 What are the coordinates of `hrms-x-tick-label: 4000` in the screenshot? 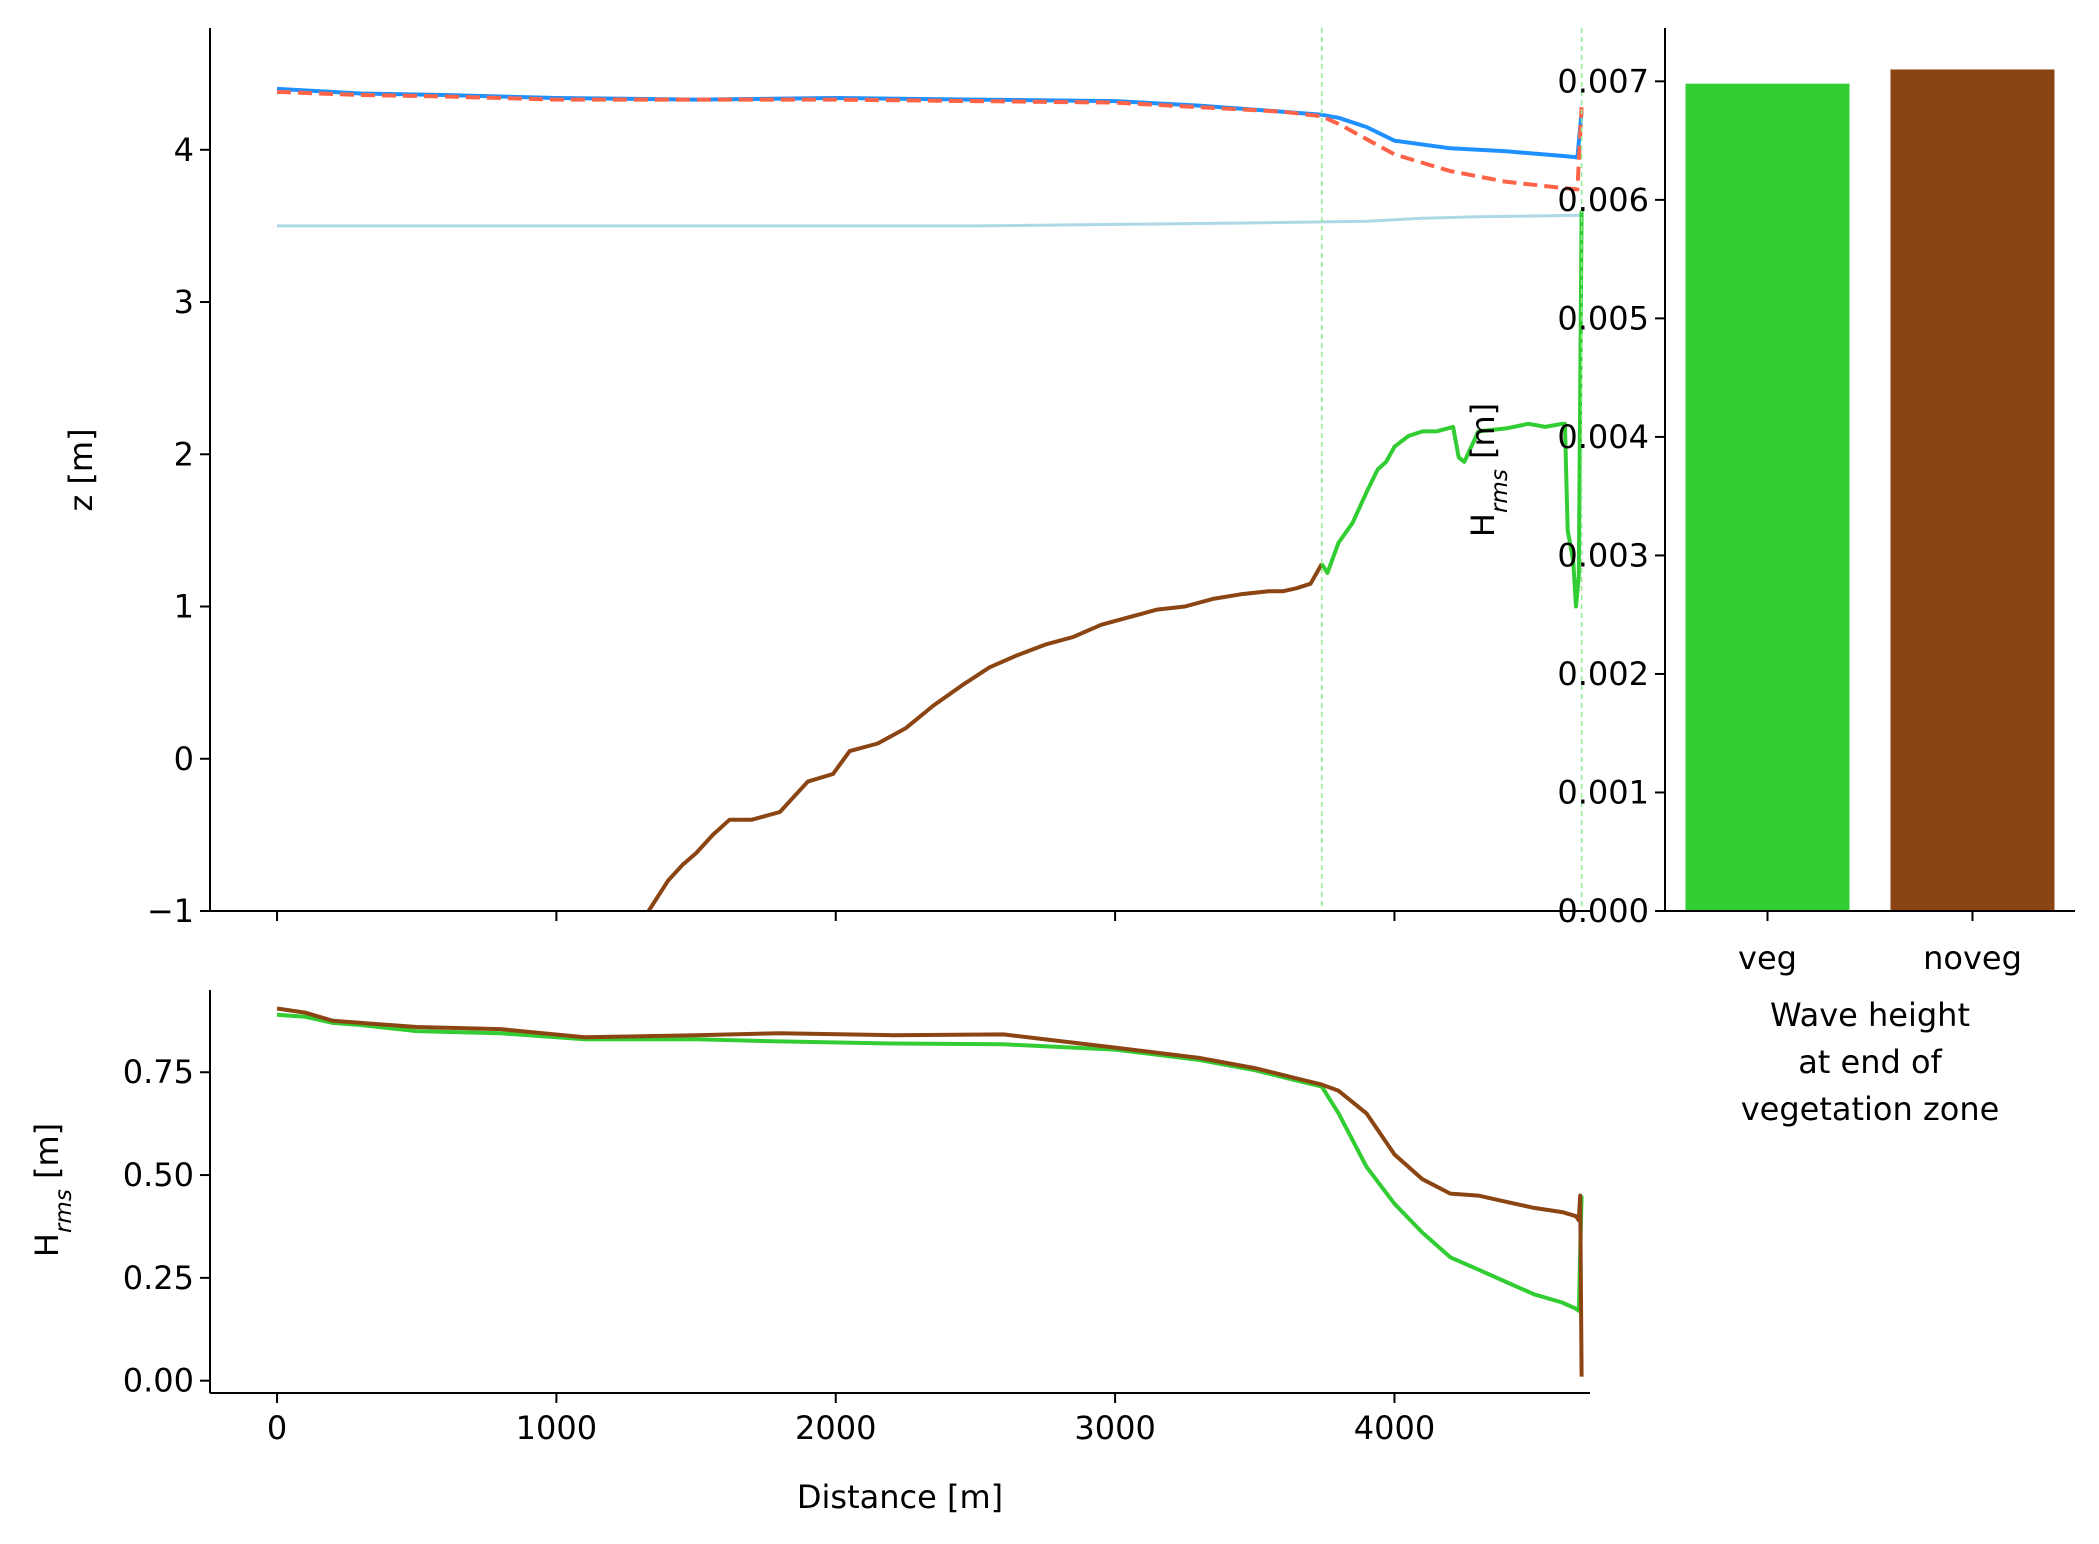 It's located at (1394, 1428).